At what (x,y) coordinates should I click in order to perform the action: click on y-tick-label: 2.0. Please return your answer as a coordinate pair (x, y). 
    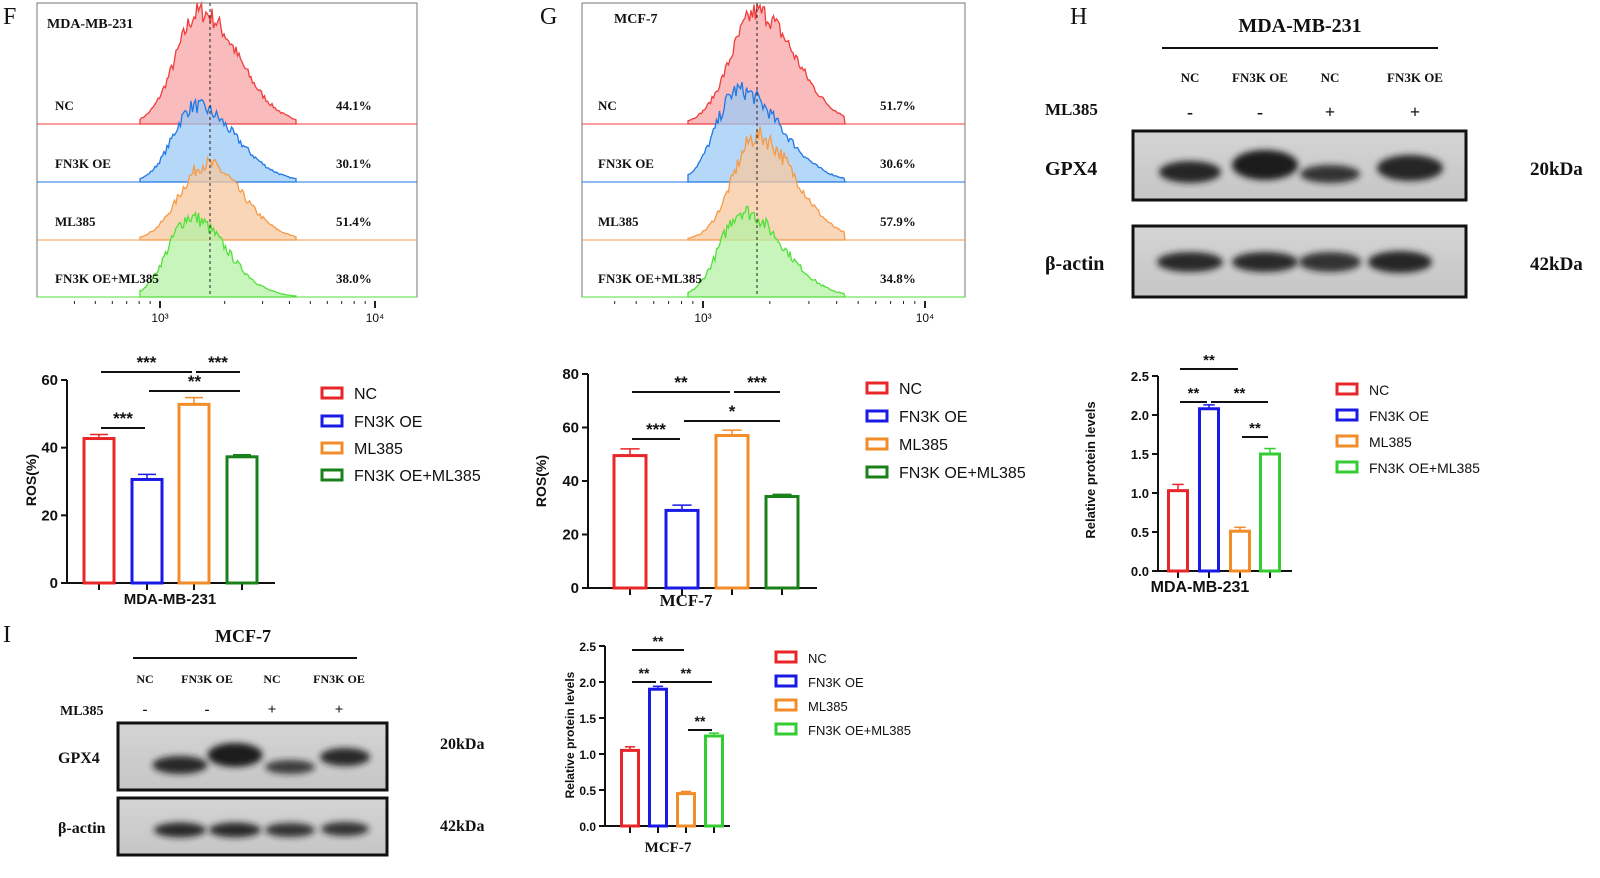
    Looking at the image, I should click on (587, 683).